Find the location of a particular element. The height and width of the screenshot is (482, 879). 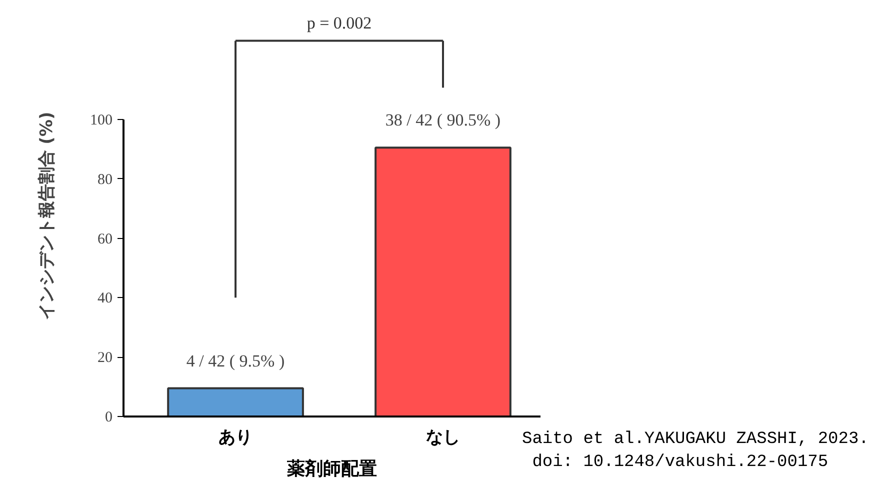

x-axis-title: 薬剤師配置 is located at coordinates (331, 469).